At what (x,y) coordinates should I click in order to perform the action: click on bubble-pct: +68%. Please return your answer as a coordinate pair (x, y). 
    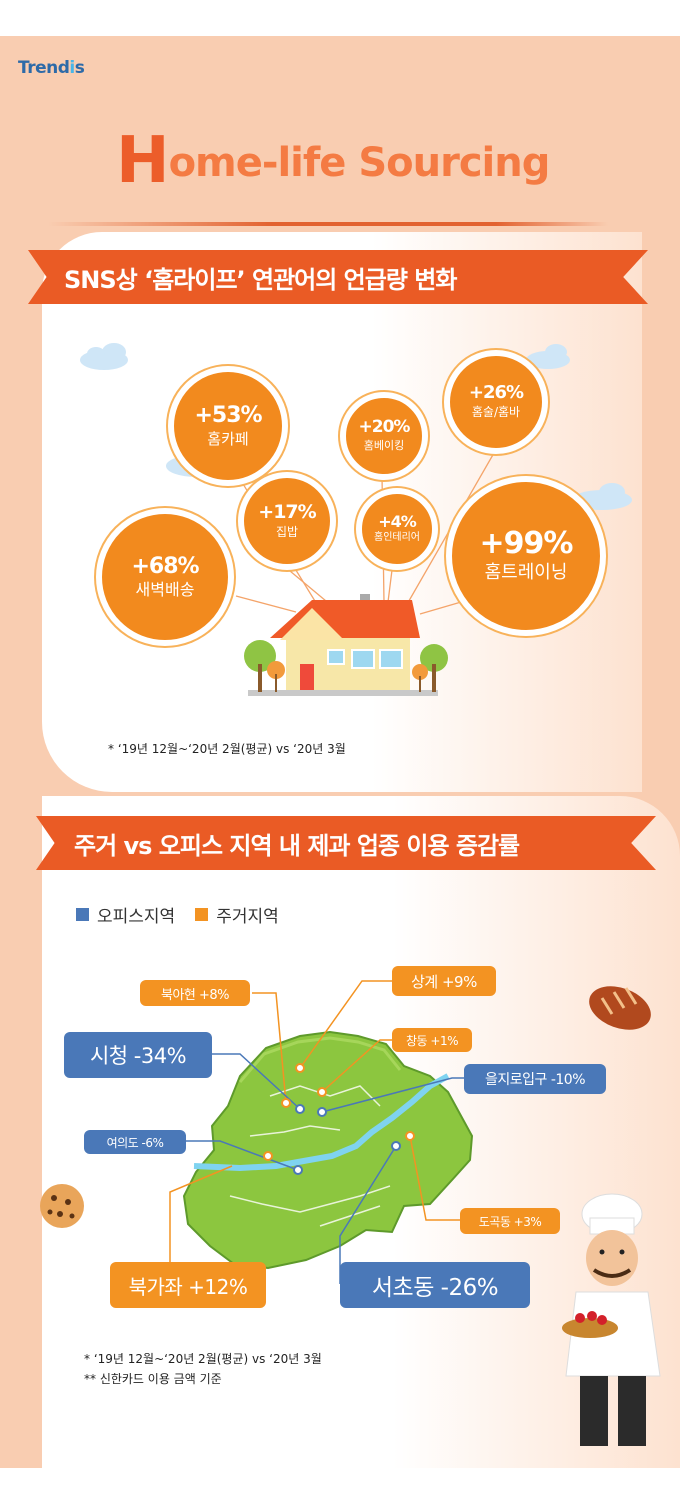
    Looking at the image, I should click on (165, 566).